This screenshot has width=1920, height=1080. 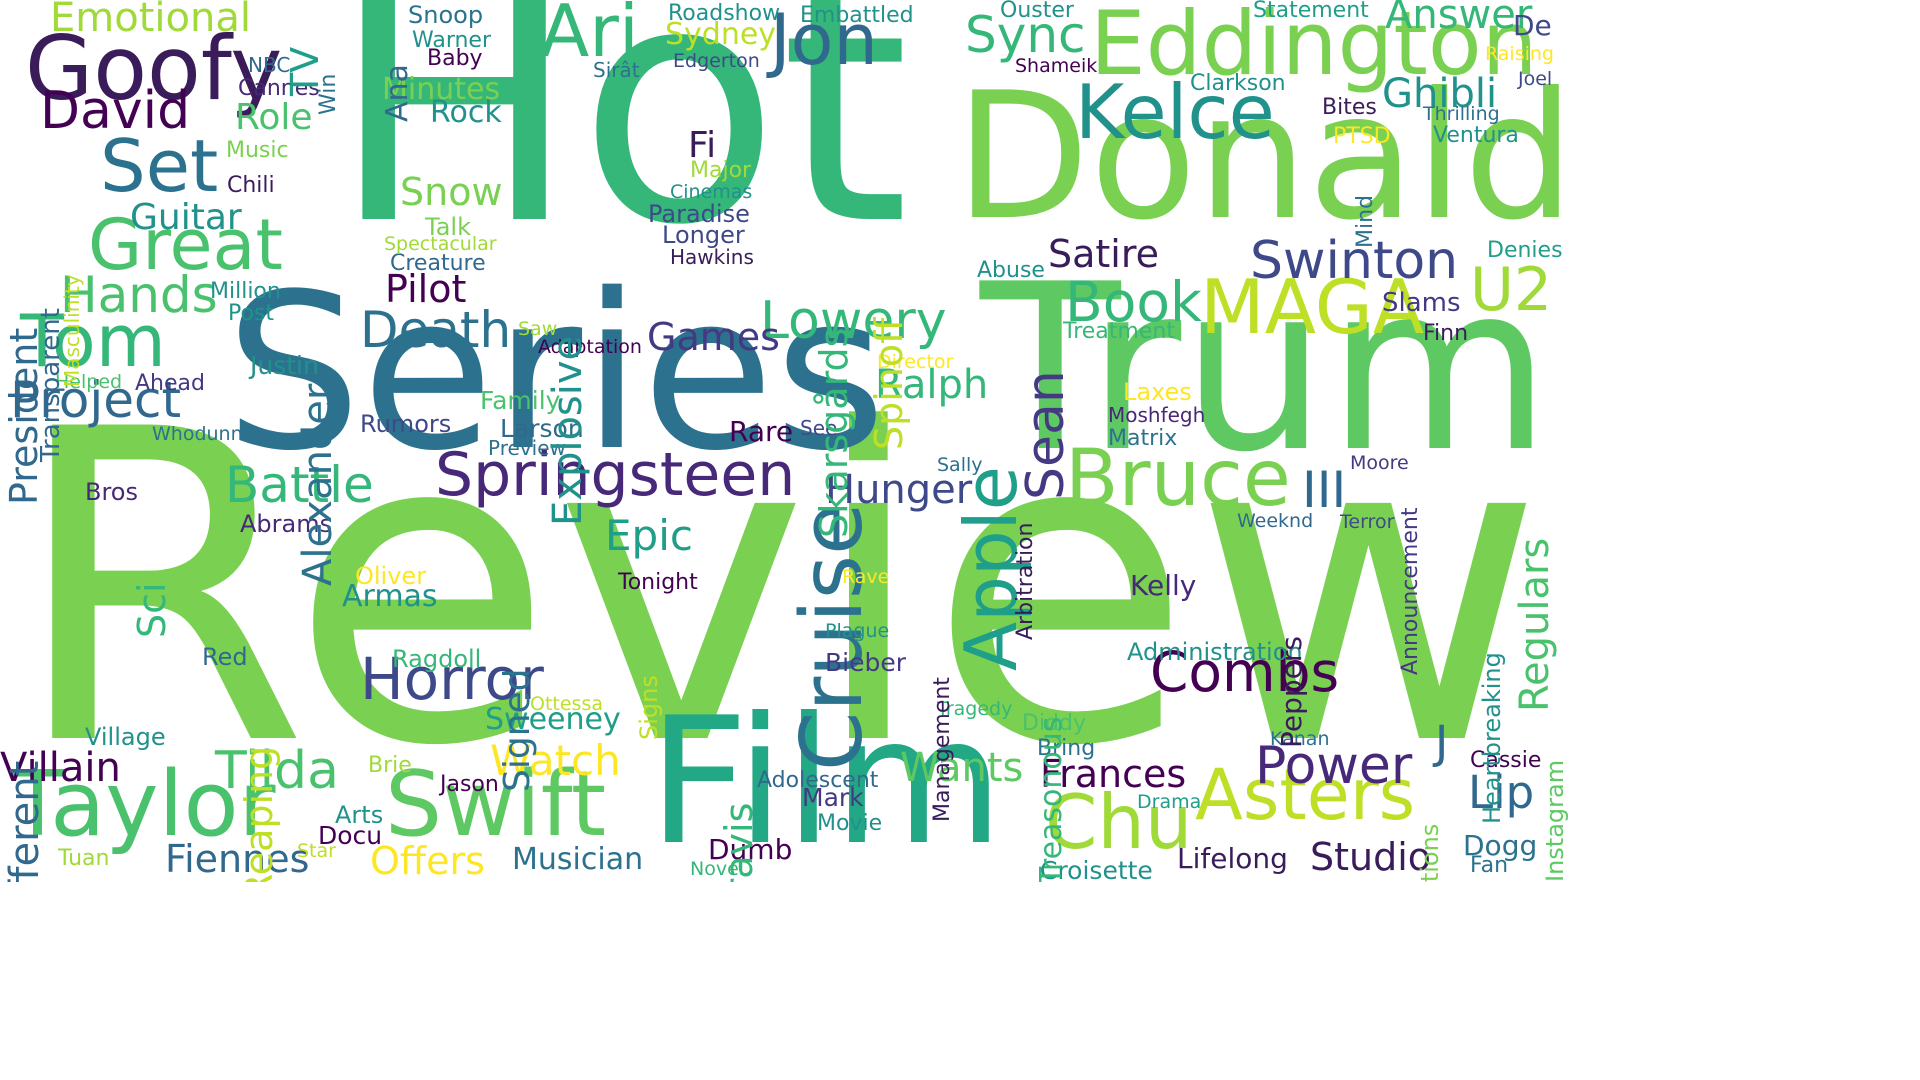 What do you see at coordinates (72, 330) in the screenshot?
I see `word-masculinity: Masculinity` at bounding box center [72, 330].